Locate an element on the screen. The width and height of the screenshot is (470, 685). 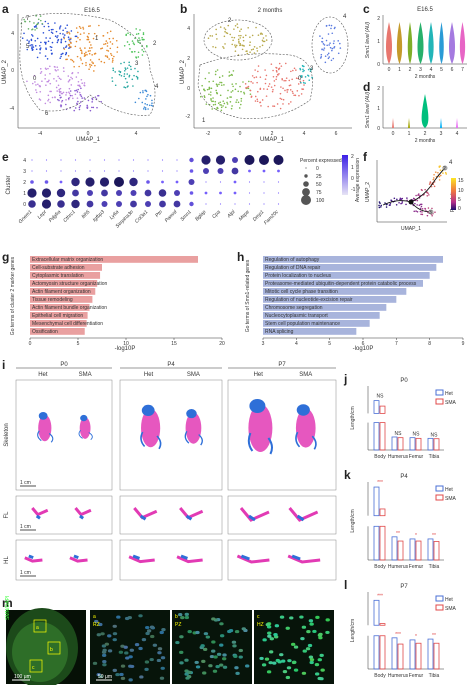
go-bar is located at coordinates (350, 267).